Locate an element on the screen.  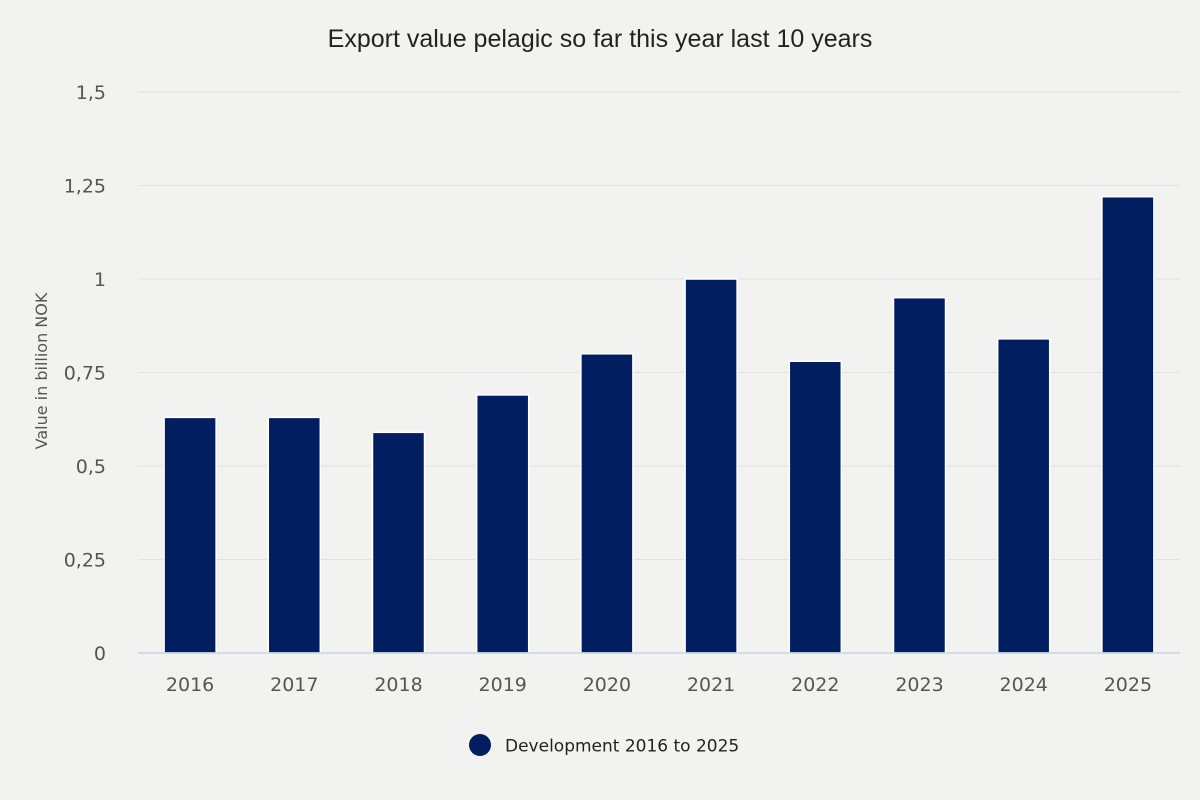
bar-2023 is located at coordinates (919, 475).